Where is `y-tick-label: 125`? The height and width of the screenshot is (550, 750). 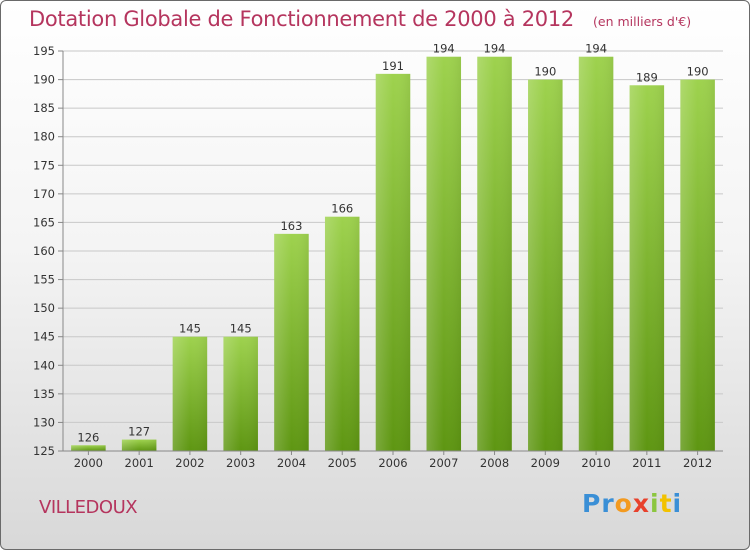 y-tick-label: 125 is located at coordinates (44, 451).